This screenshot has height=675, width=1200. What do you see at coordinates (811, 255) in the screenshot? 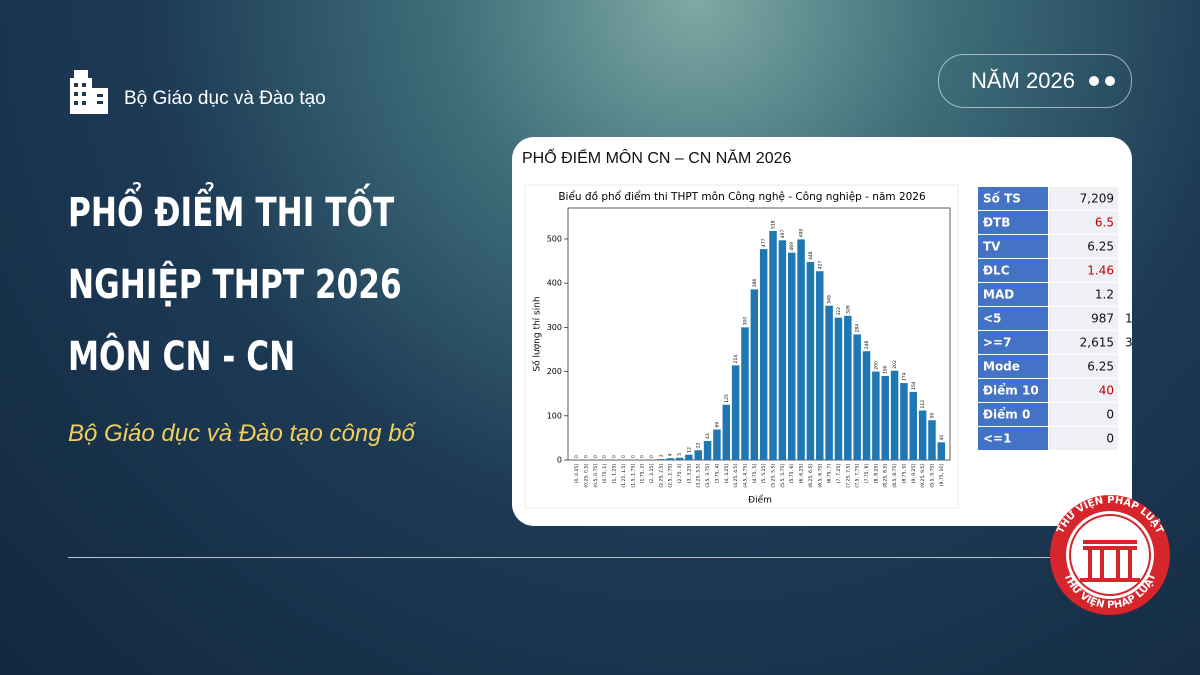
I see `value-label: 448` at bounding box center [811, 255].